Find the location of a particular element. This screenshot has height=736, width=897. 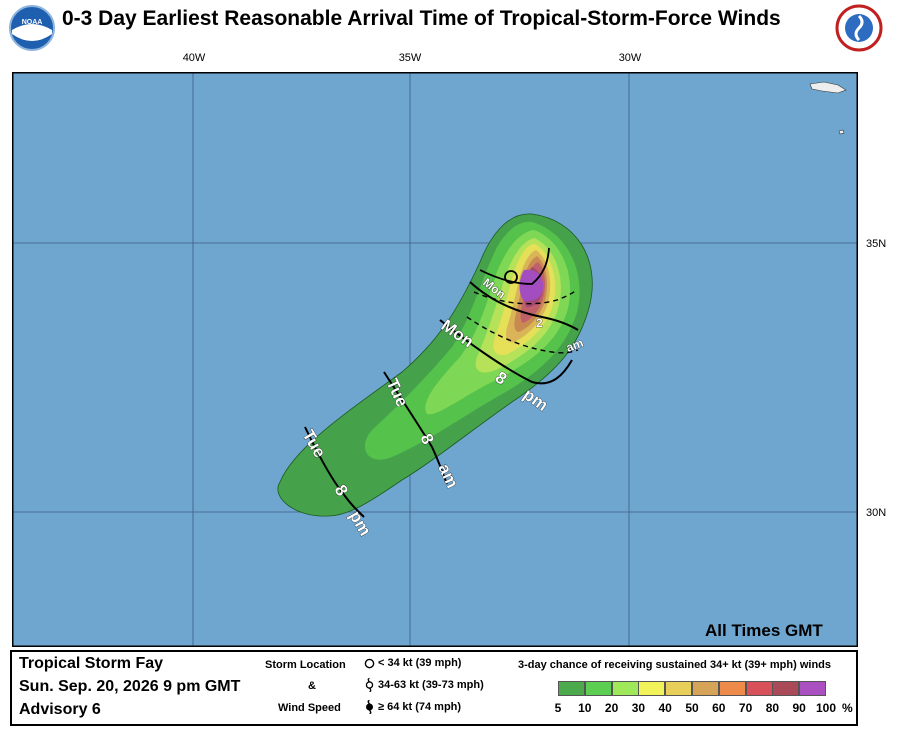

lat-label-30n: 30N is located at coordinates (876, 513).